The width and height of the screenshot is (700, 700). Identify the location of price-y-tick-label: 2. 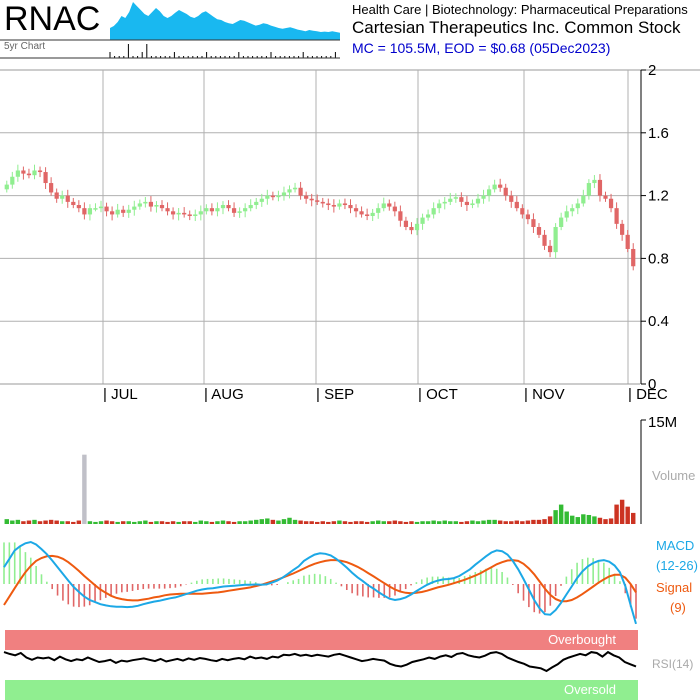
(652, 70).